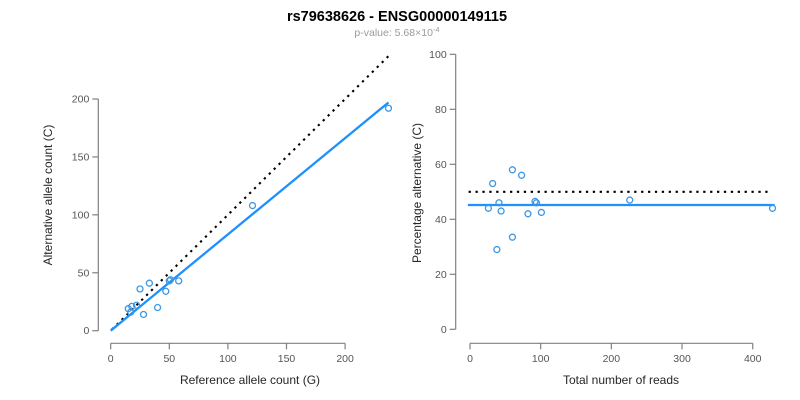  I want to click on left-y-axis-title: Alternative allele count (C), so click(48, 195).